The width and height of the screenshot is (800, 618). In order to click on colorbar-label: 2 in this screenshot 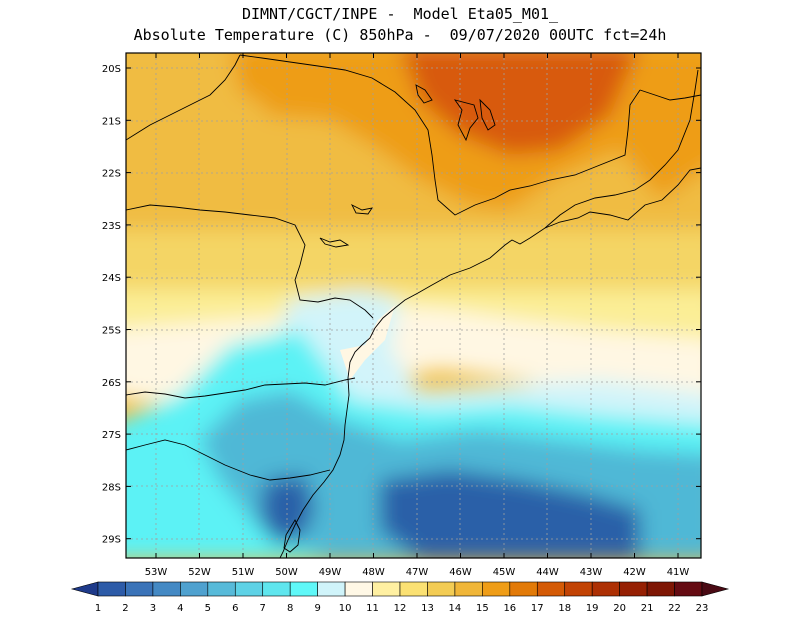, I will do `click(125, 608)`.